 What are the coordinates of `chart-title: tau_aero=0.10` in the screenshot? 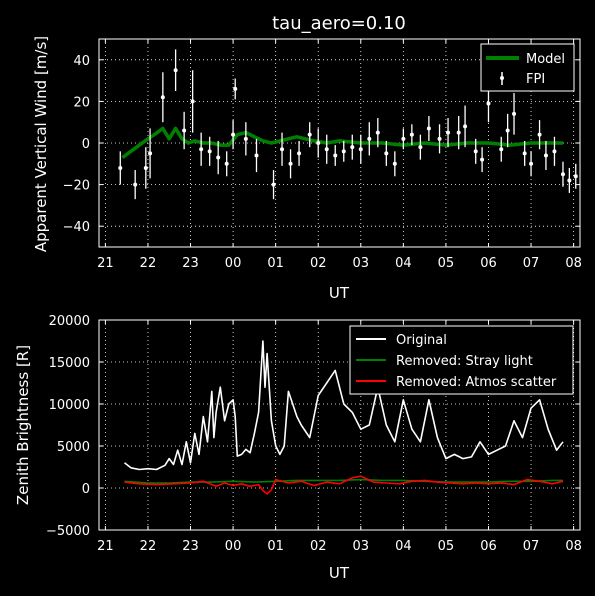 It's located at (339, 23).